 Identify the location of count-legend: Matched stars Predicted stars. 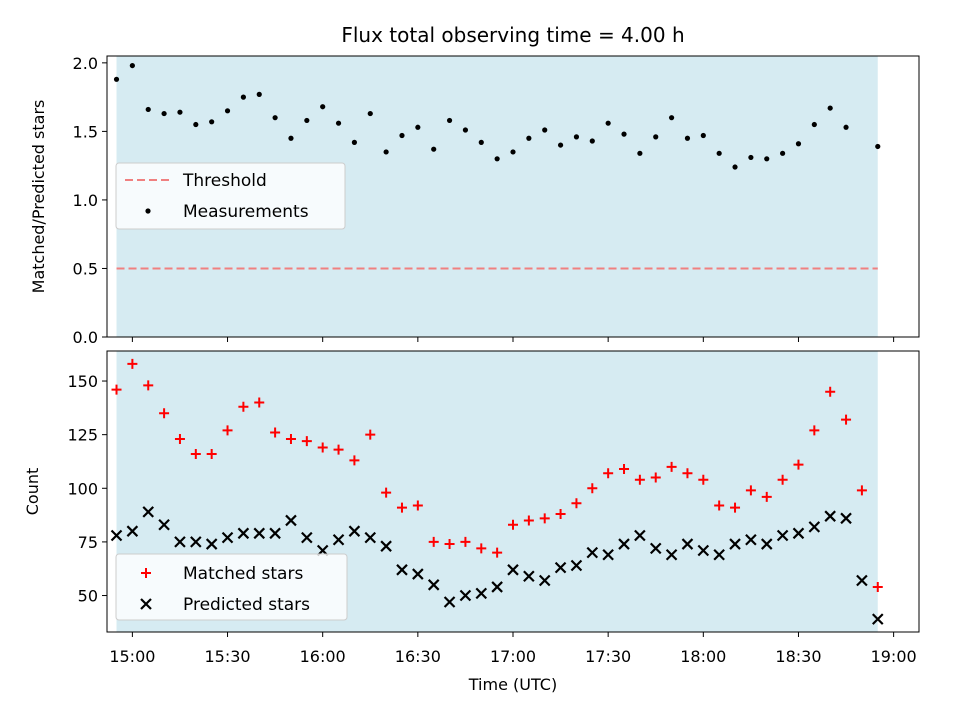
(231, 587).